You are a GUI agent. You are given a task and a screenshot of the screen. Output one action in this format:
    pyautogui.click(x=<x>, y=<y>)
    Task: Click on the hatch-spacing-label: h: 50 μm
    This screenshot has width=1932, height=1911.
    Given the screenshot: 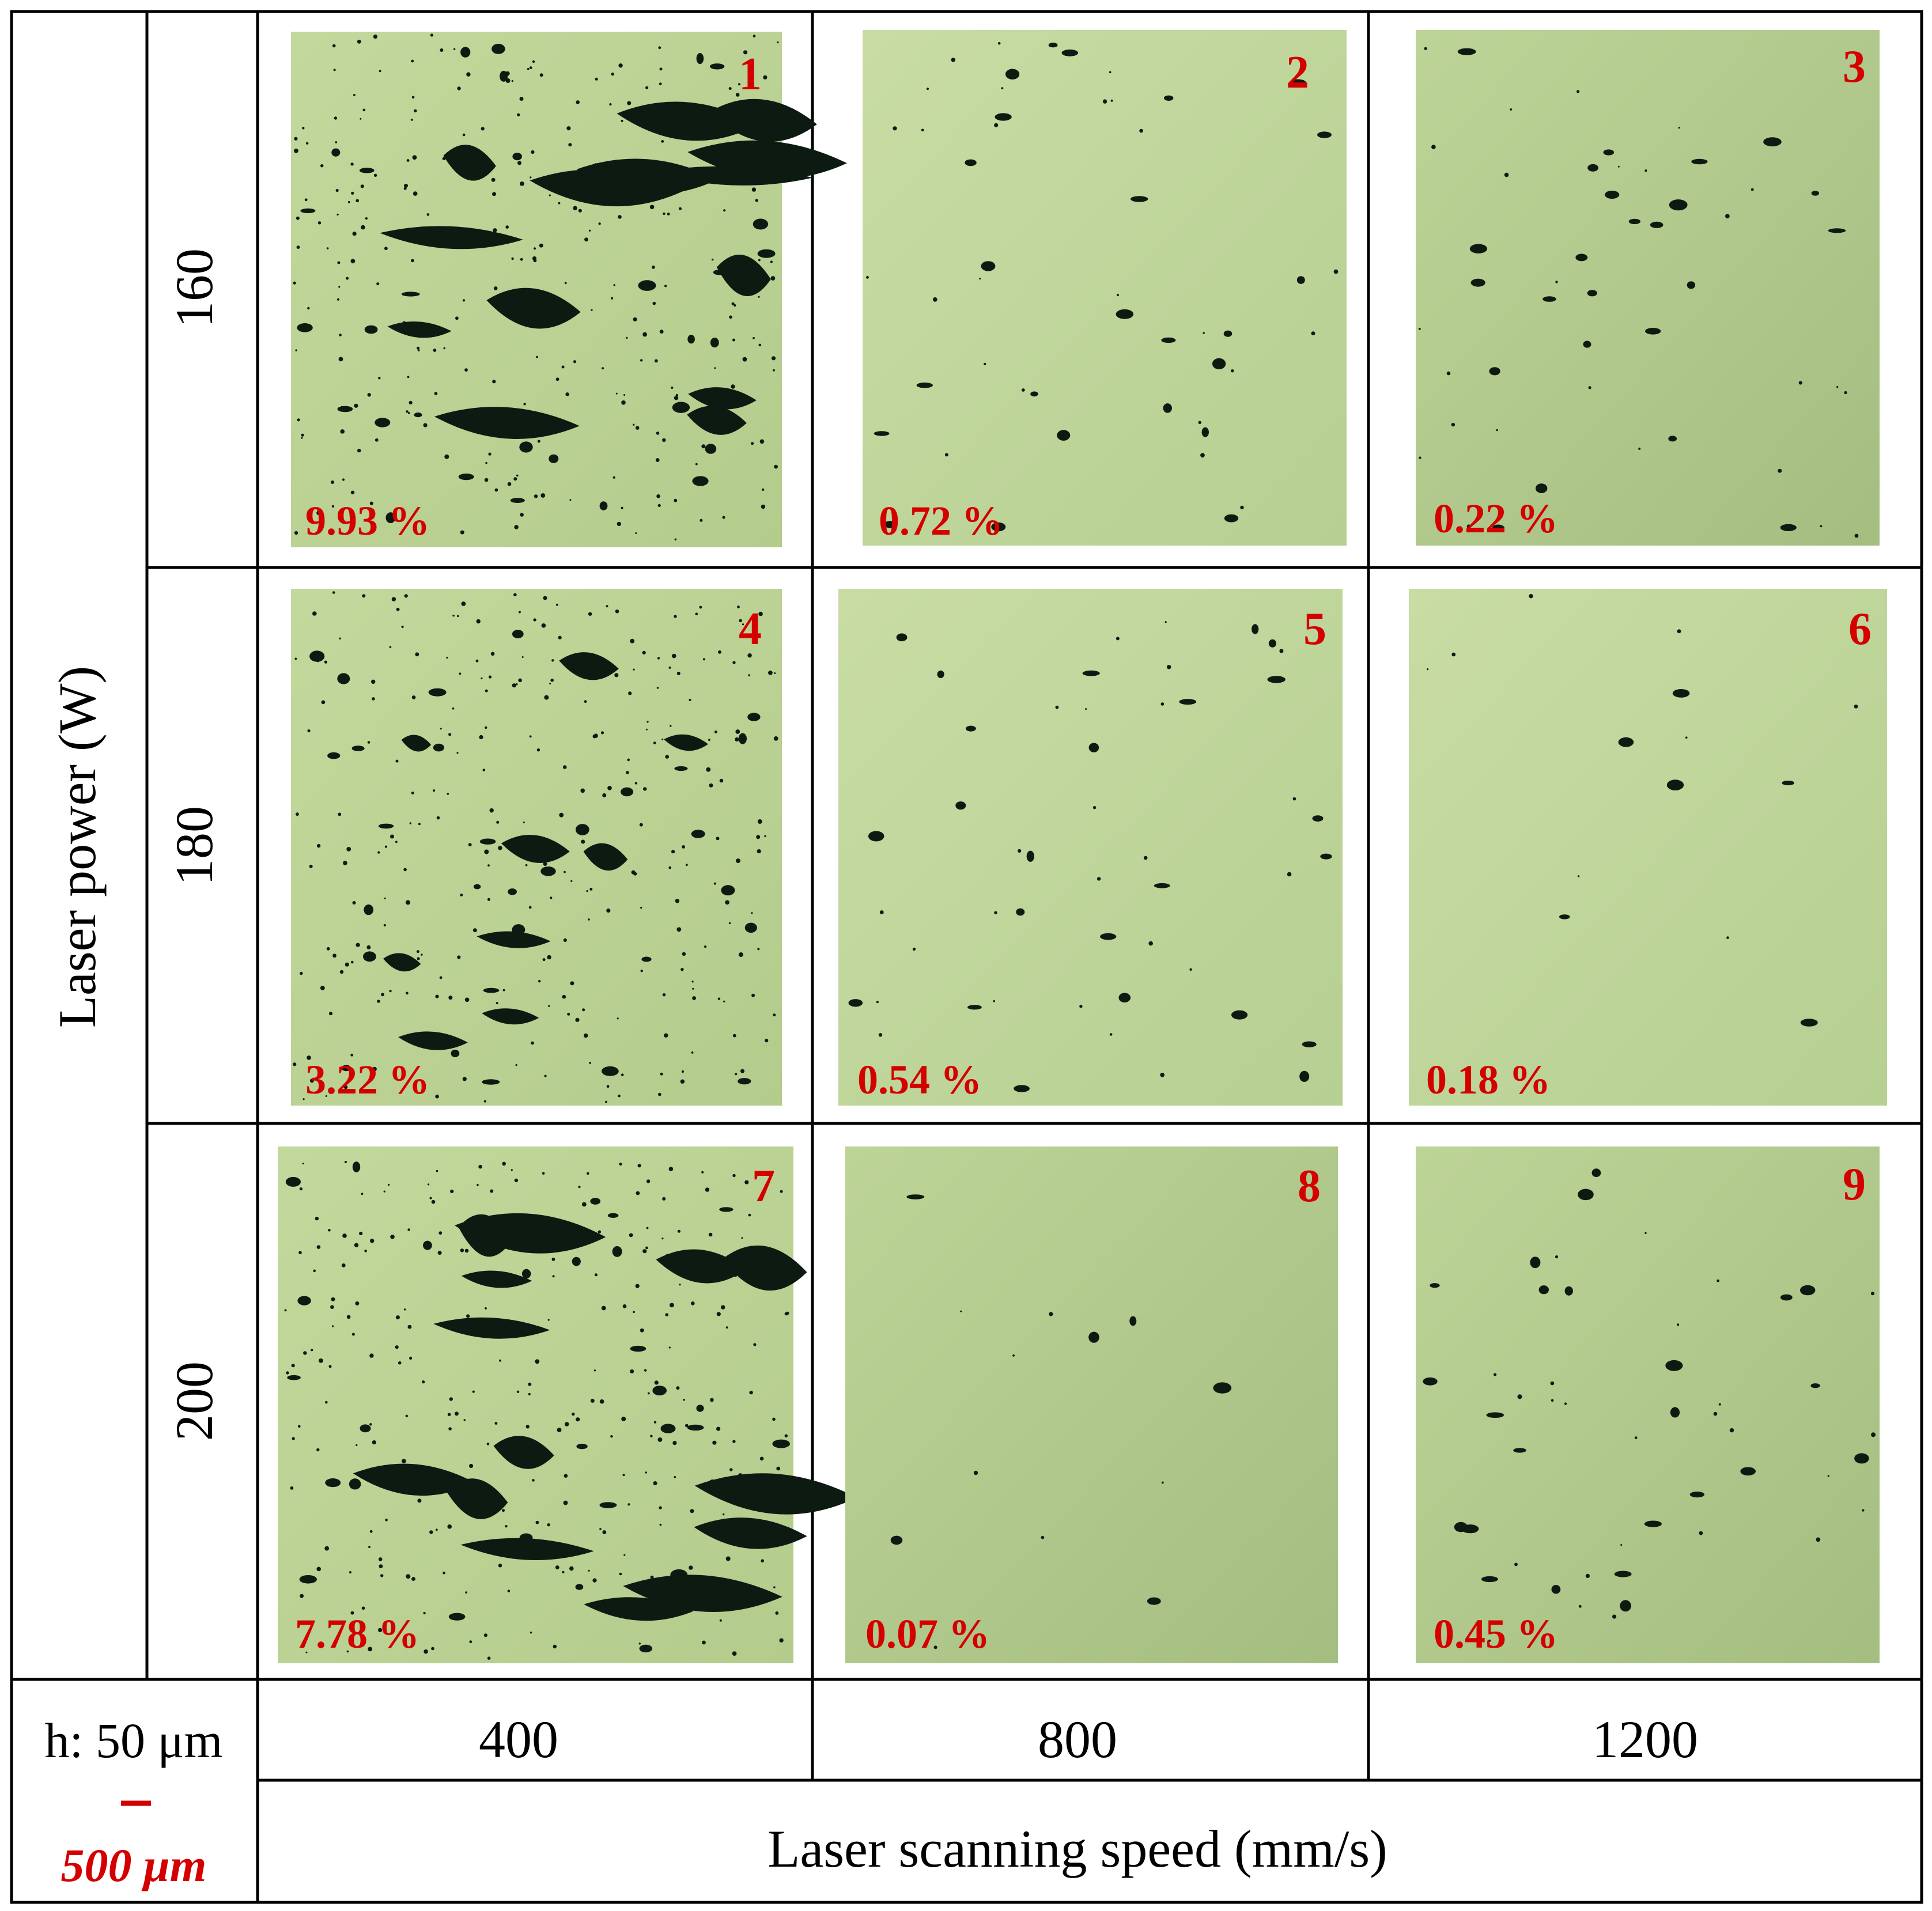 What is the action you would take?
    pyautogui.click(x=134, y=1741)
    